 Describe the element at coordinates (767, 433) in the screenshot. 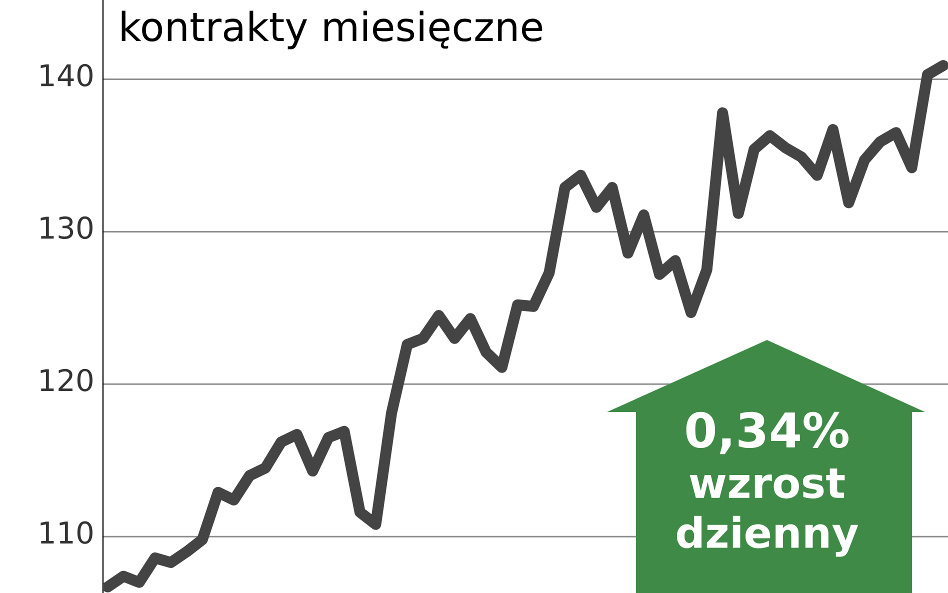

I see `annotation: 0,34%` at that location.